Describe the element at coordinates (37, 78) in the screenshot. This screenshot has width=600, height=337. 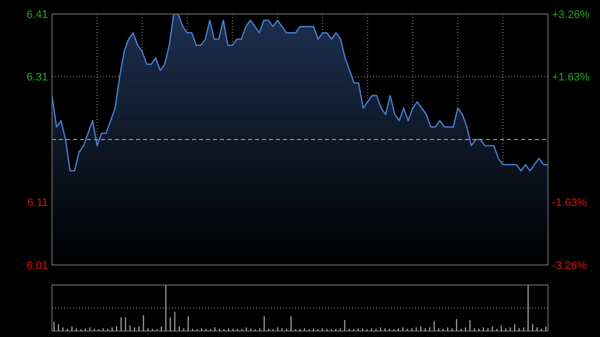
I see `y-tick-label: 6.31` at that location.